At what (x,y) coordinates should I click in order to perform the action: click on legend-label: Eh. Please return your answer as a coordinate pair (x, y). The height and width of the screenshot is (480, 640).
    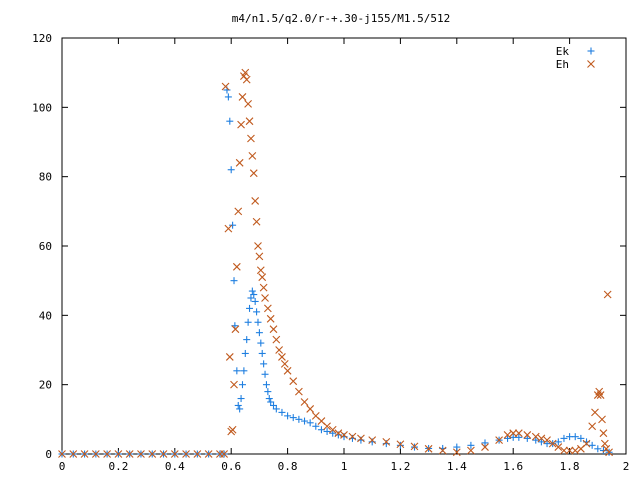
    Looking at the image, I should click on (562, 64).